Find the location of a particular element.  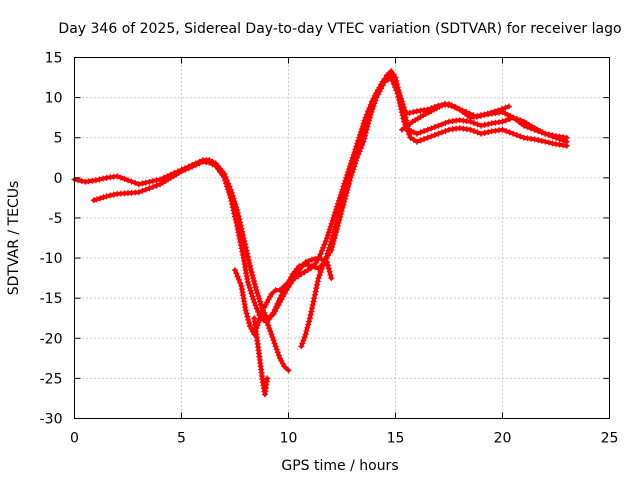

y-tick-label: -30 is located at coordinates (51, 420).